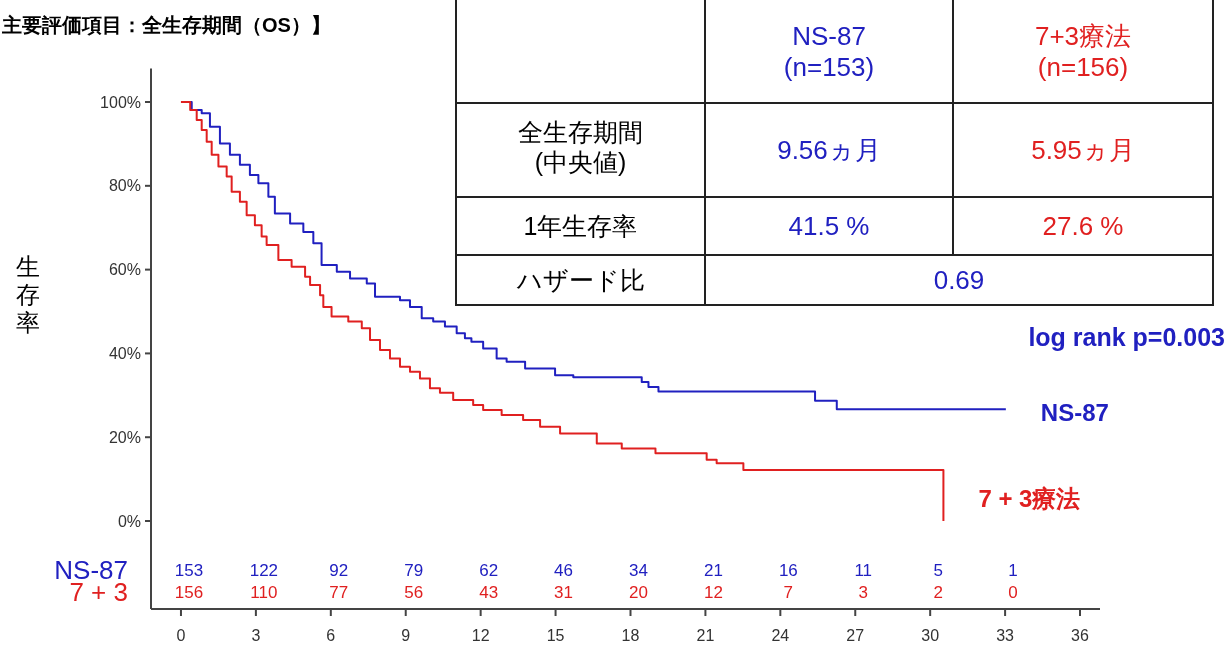 This screenshot has width=1229, height=653. I want to click on text: 27.6 %, so click(1083, 226).